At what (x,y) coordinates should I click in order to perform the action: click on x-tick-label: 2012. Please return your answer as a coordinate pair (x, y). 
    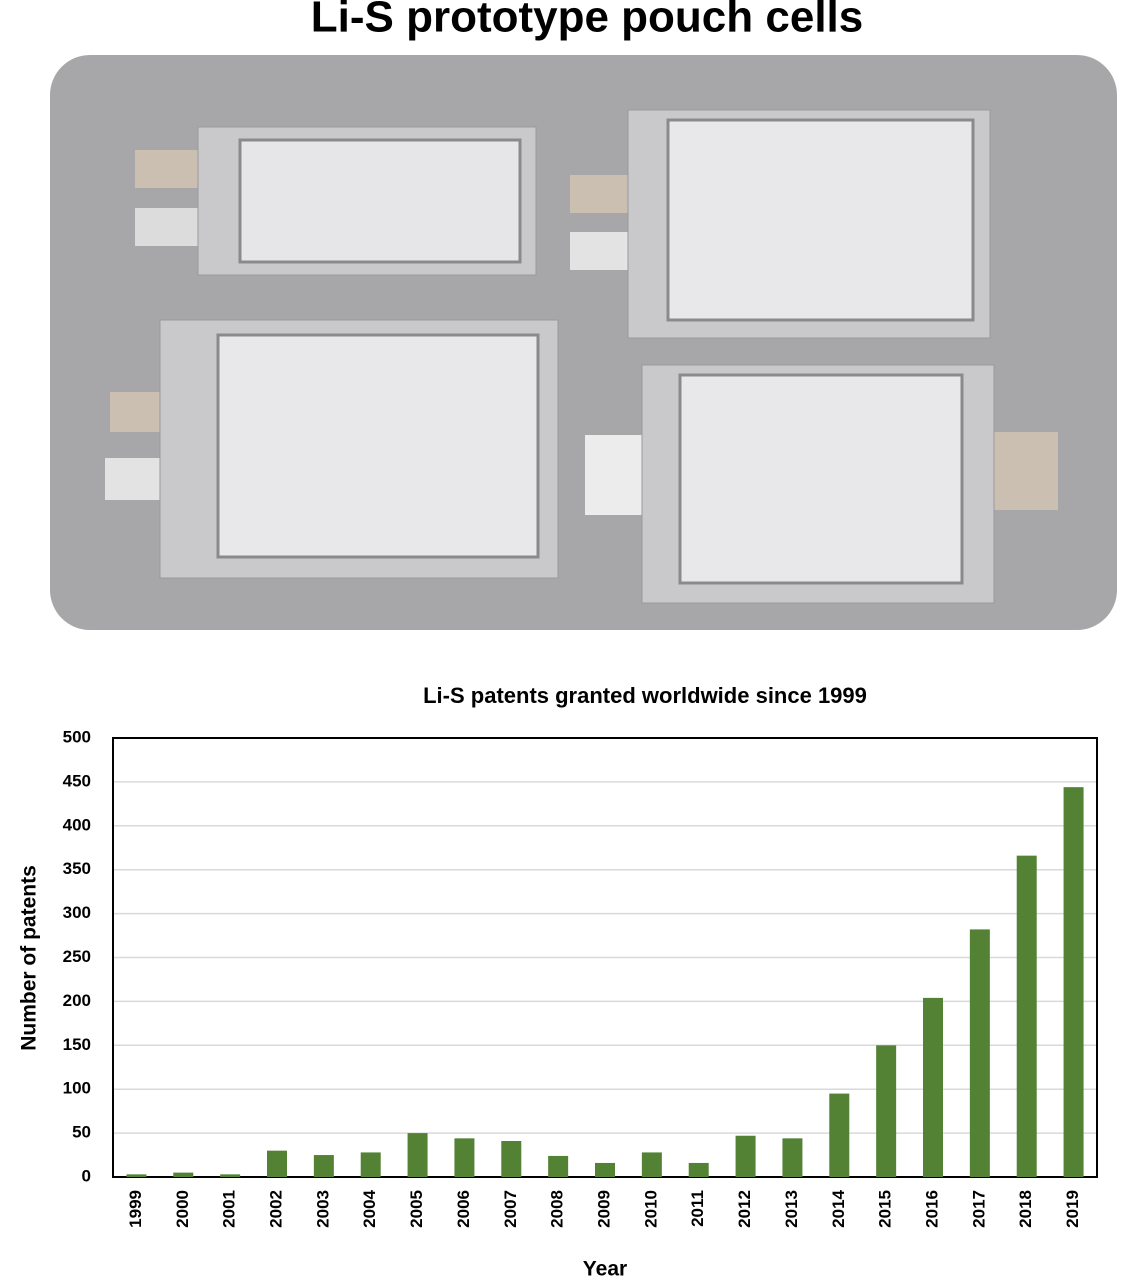
    Looking at the image, I should click on (744, 1209).